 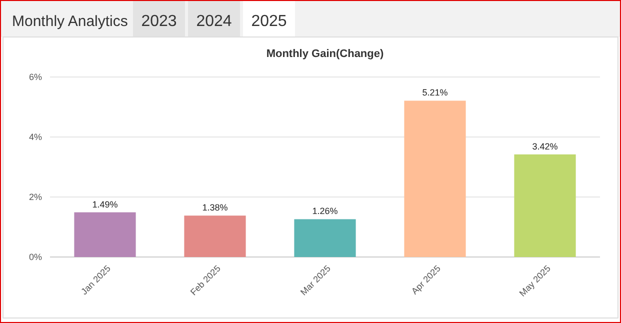 I want to click on data-label: 1.49%, so click(x=105, y=204).